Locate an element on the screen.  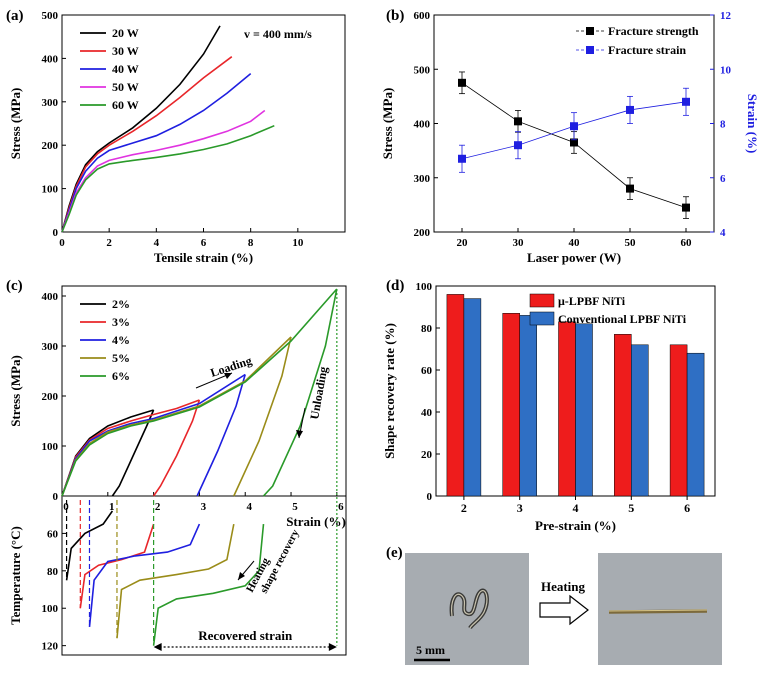
coiled-wire-highlight is located at coordinates (469, 609).